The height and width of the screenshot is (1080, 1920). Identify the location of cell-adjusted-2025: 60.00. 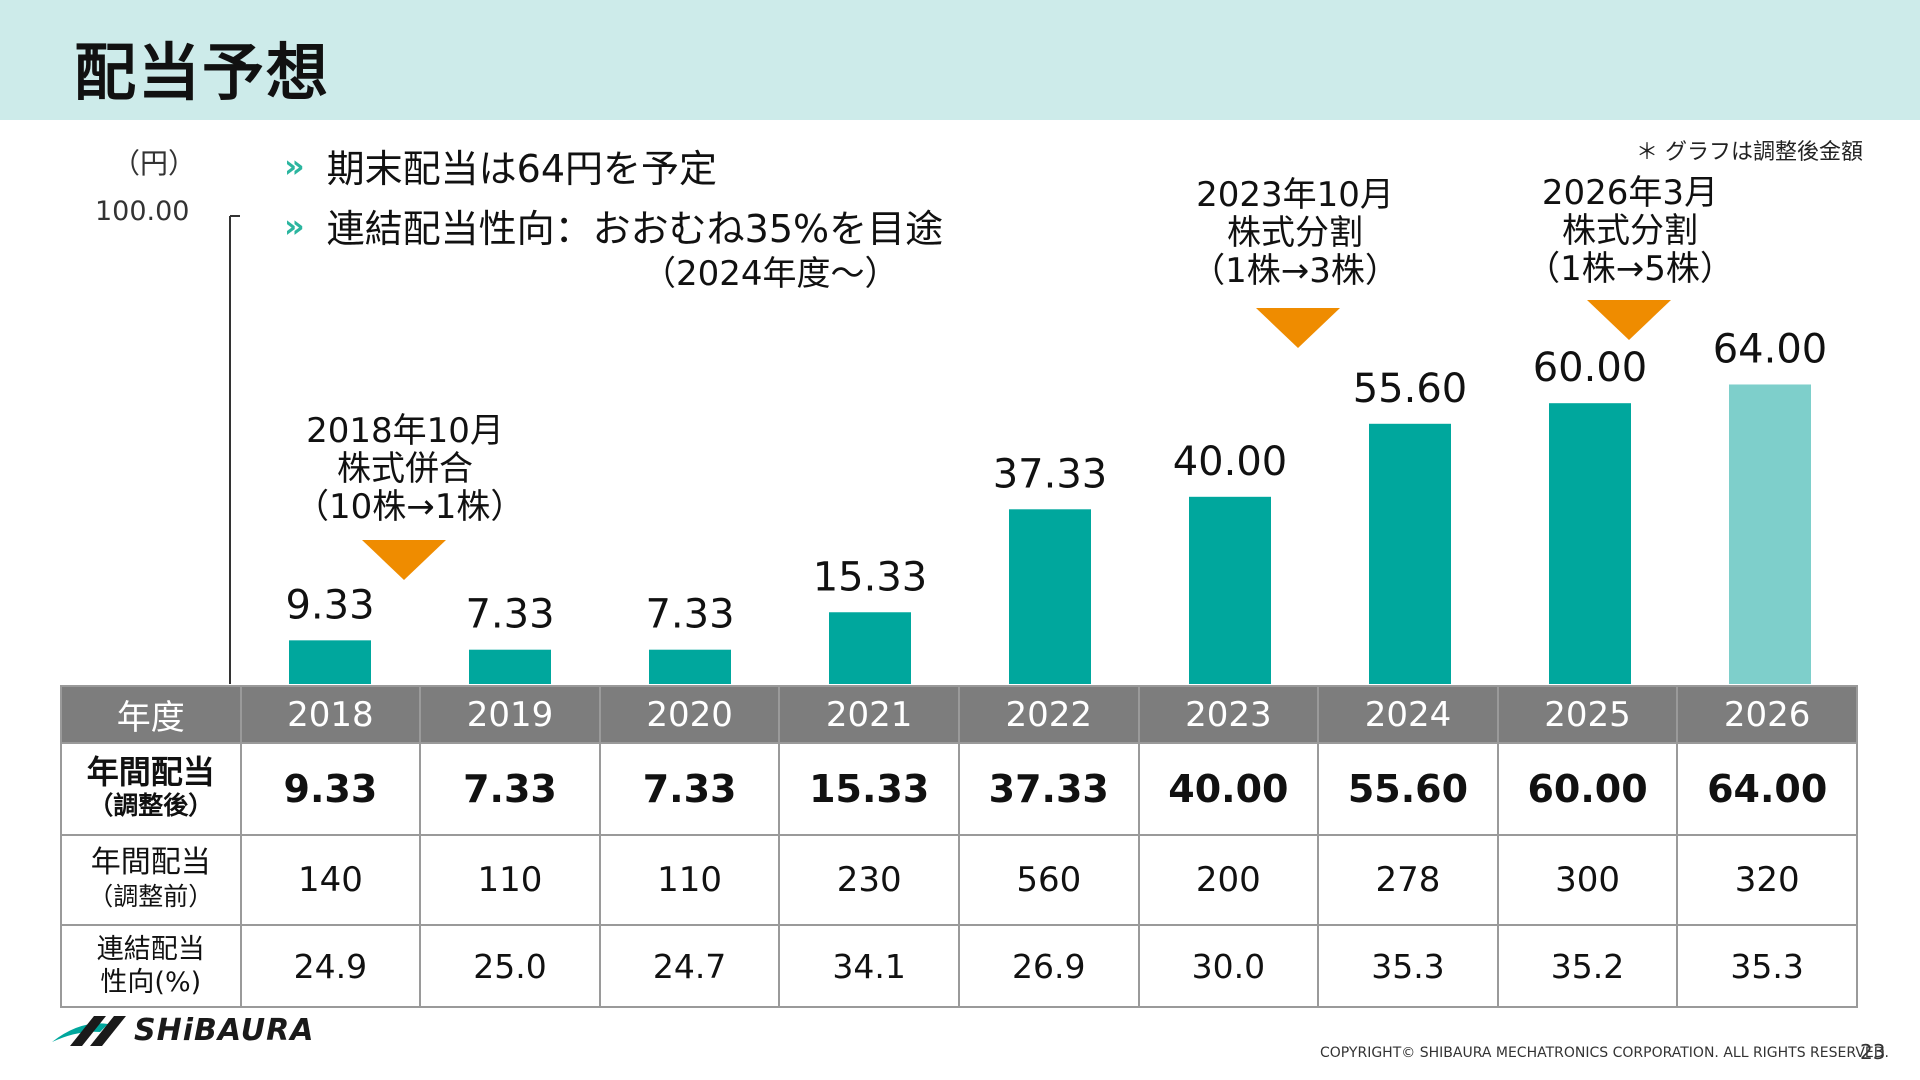
(1587, 789).